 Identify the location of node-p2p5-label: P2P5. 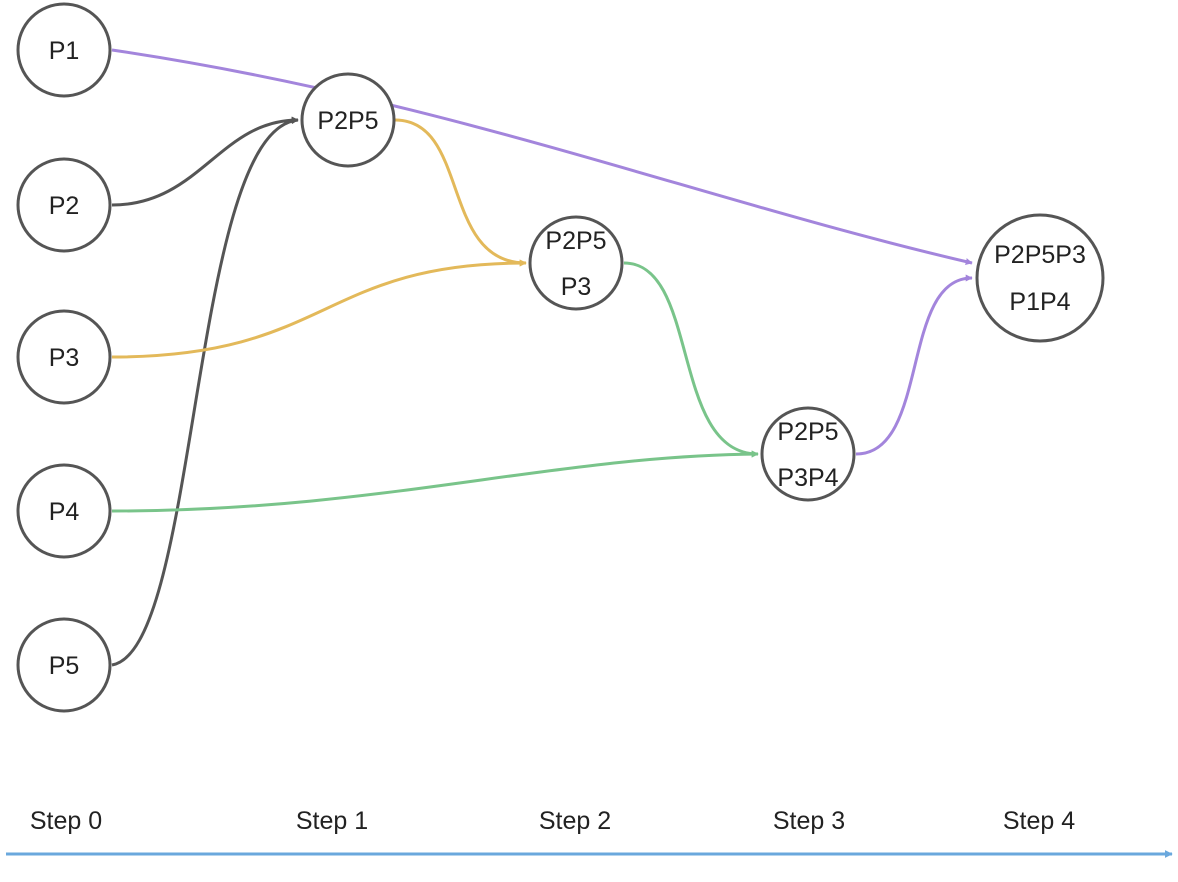
(347, 121).